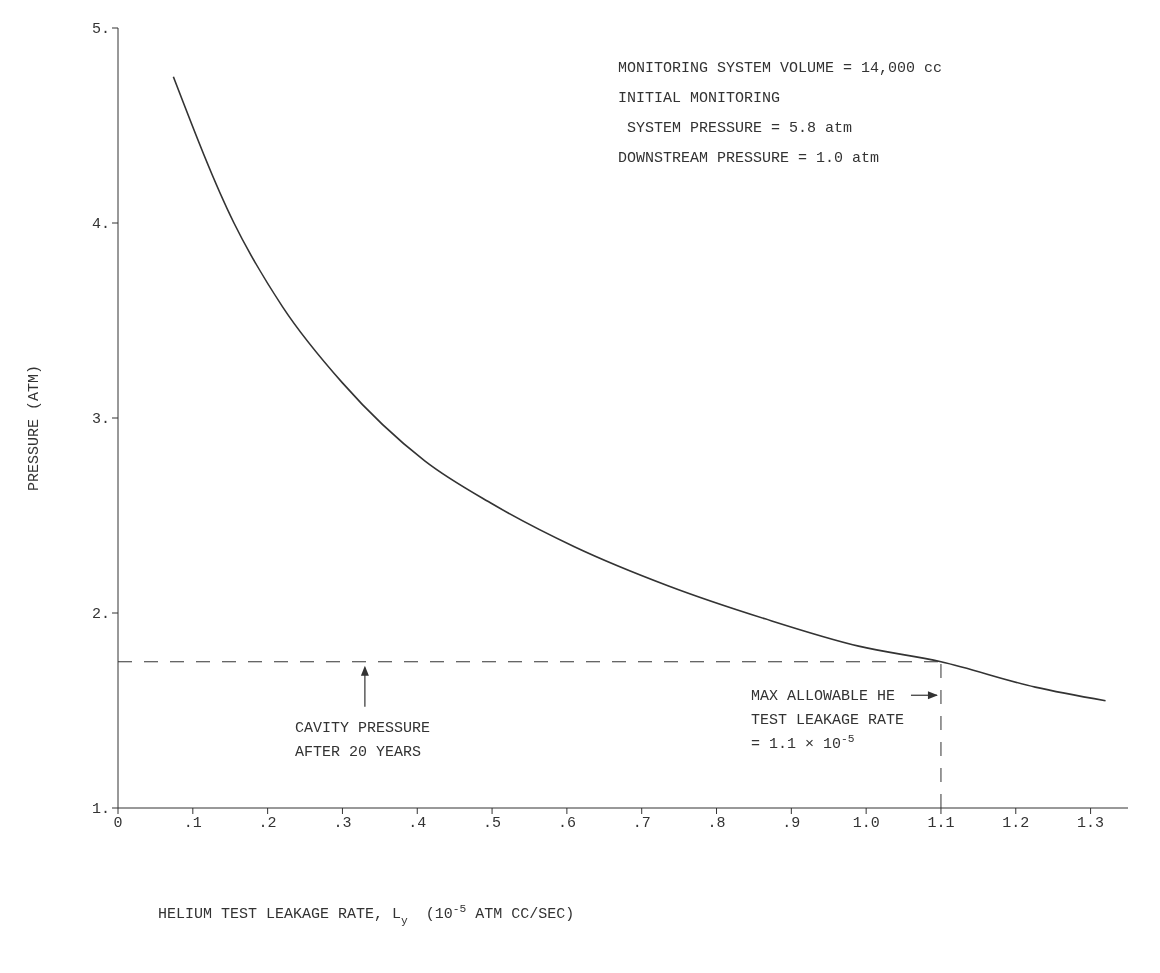 Image resolution: width=1160 pixels, height=973 pixels. I want to click on x-tick-label: .8, so click(716, 823).